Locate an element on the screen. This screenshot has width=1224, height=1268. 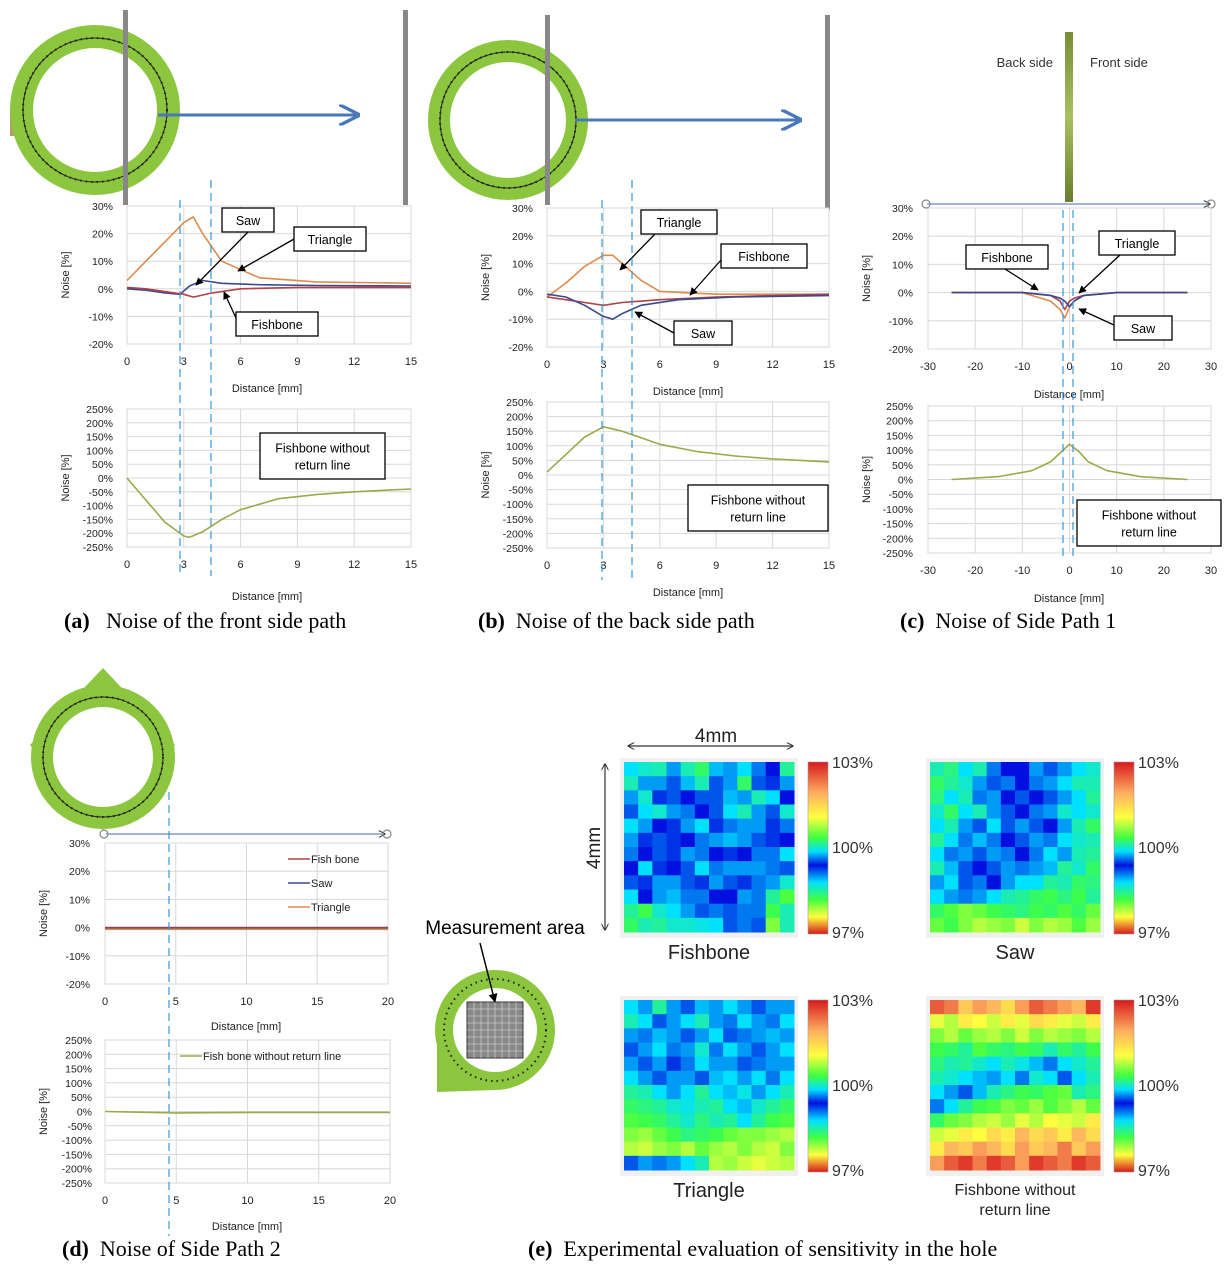
y-axis-label: Noise [%] is located at coordinates (486, 474).